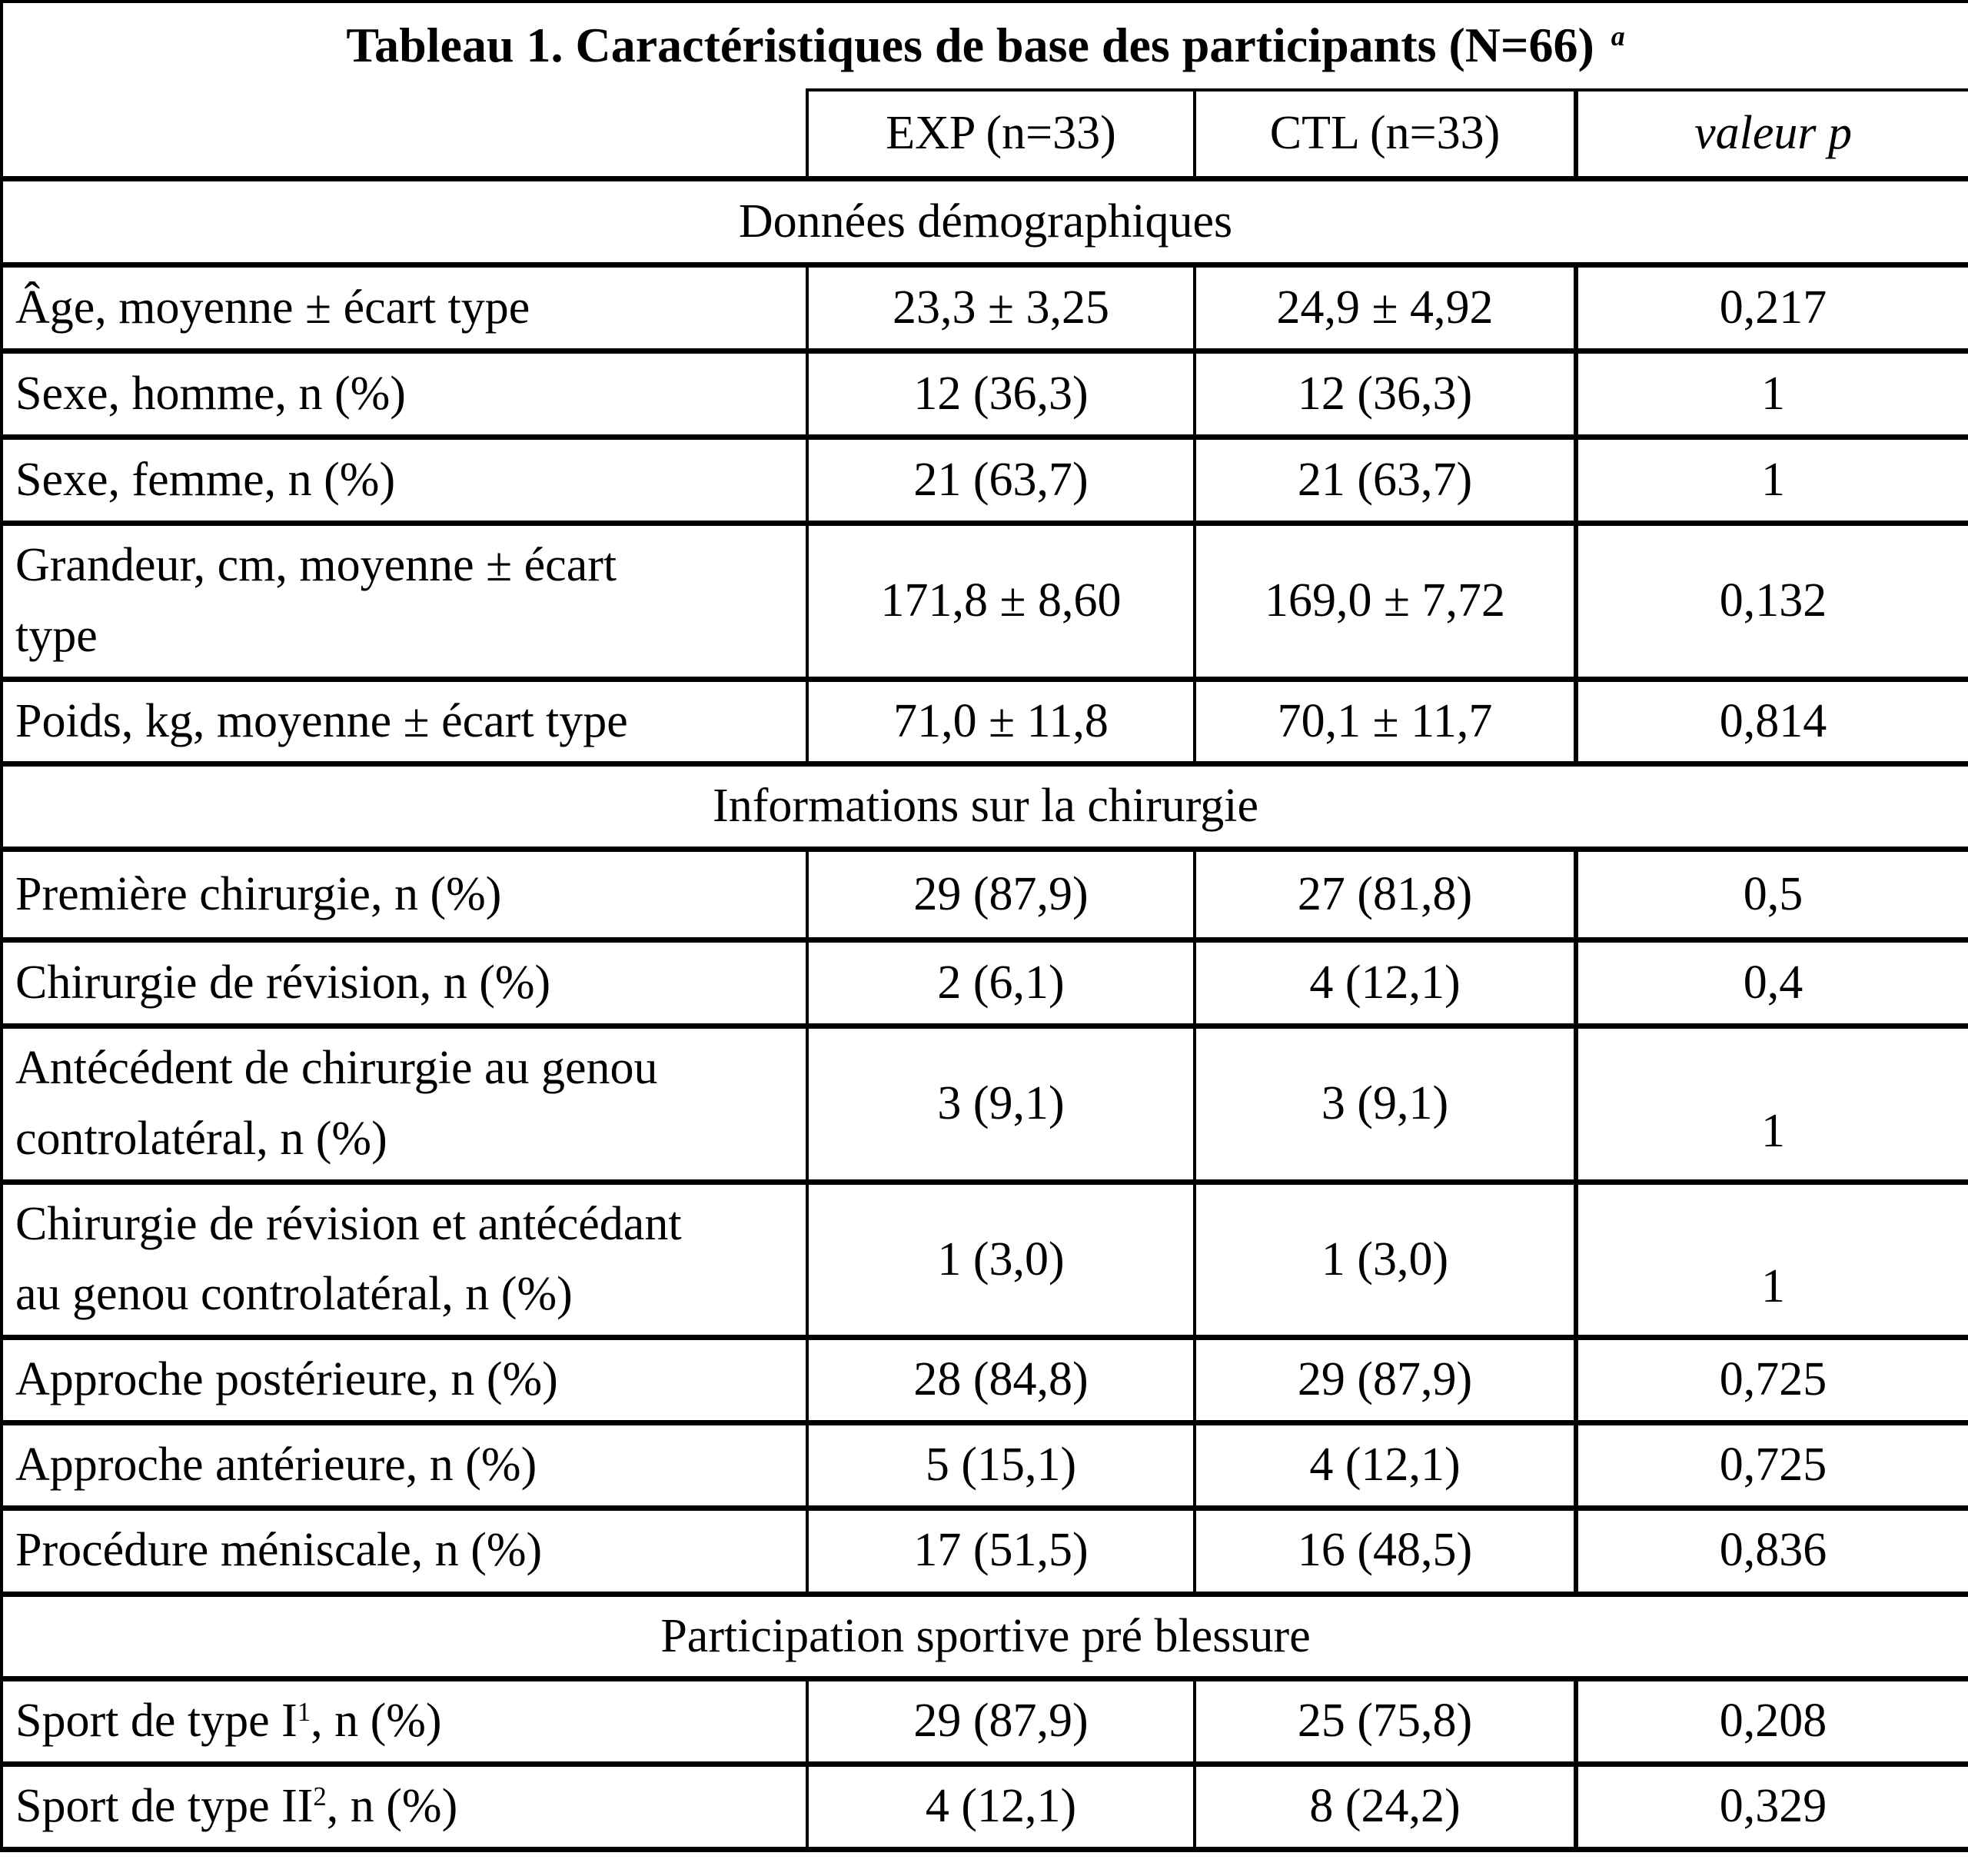  Describe the element at coordinates (404, 481) in the screenshot. I see `label-cell: Sexe, femme, n (%)` at that location.